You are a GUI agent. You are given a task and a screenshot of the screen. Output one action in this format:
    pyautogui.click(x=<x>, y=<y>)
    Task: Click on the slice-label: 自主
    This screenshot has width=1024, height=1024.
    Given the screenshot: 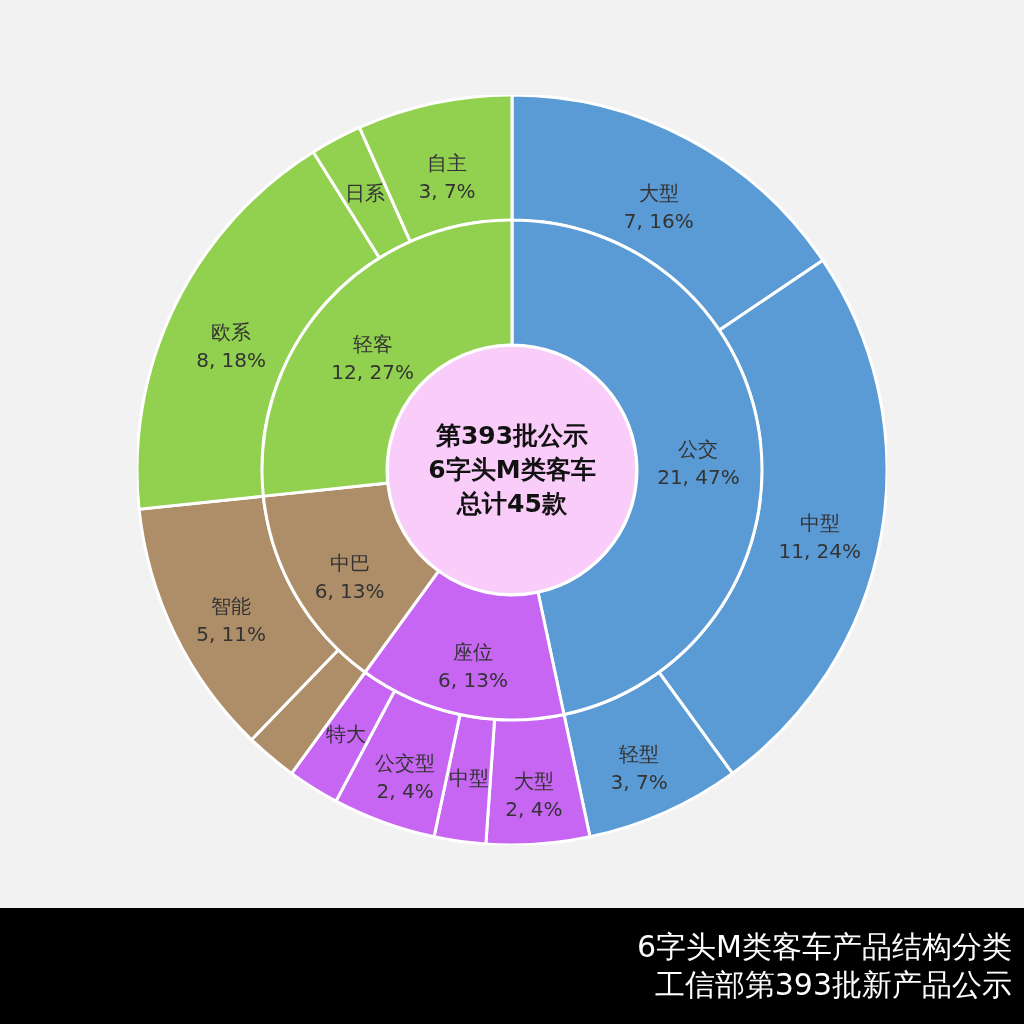 What is the action you would take?
    pyautogui.click(x=447, y=163)
    